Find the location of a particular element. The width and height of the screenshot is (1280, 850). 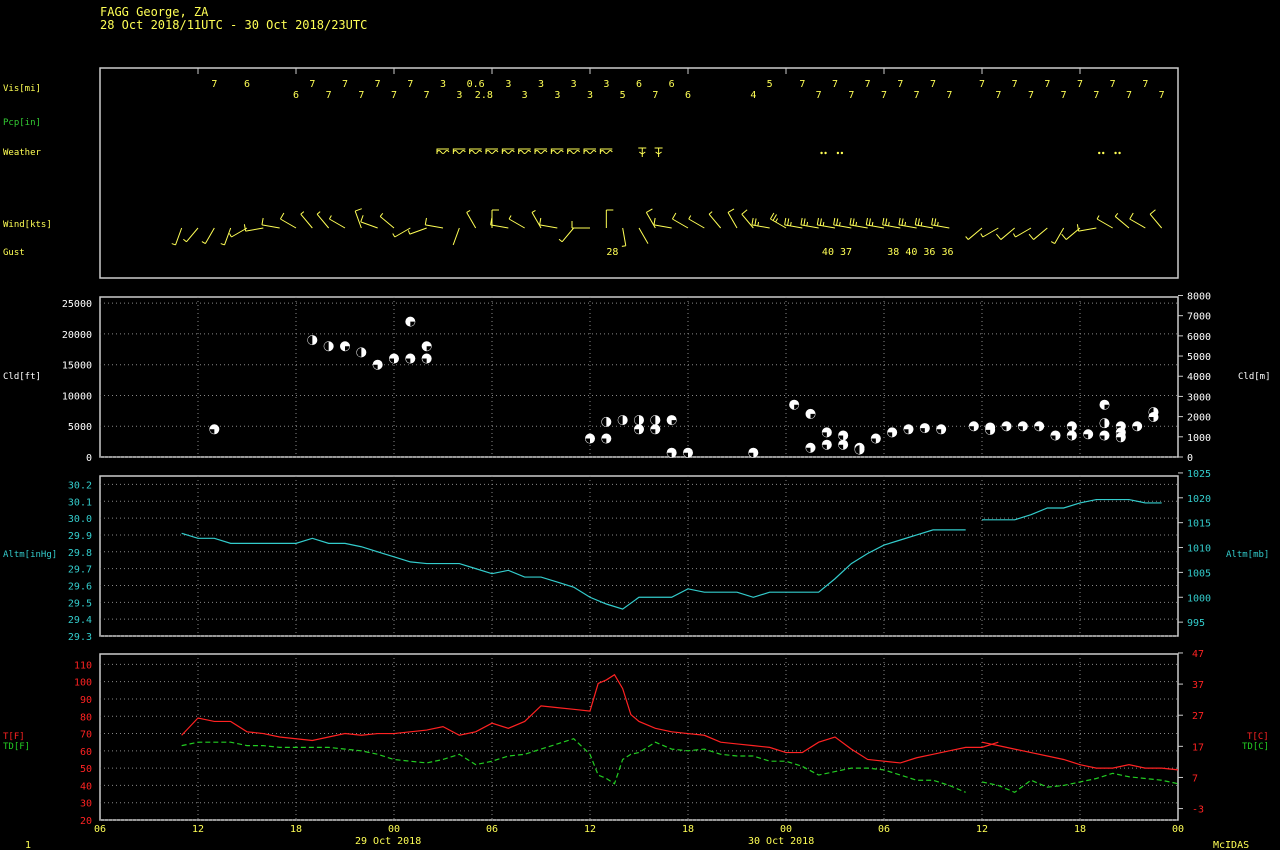

cld-left-label: Cld[ft] is located at coordinates (22, 377).